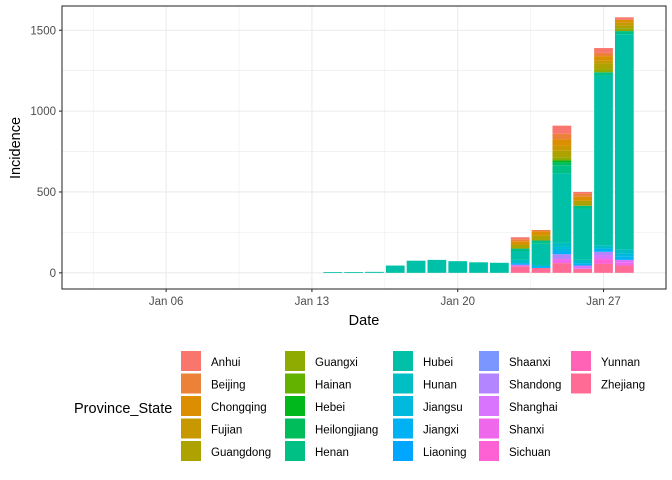  Describe the element at coordinates (46, 152) in the screenshot. I see `y-axis: 0 500 1000 1500` at that location.